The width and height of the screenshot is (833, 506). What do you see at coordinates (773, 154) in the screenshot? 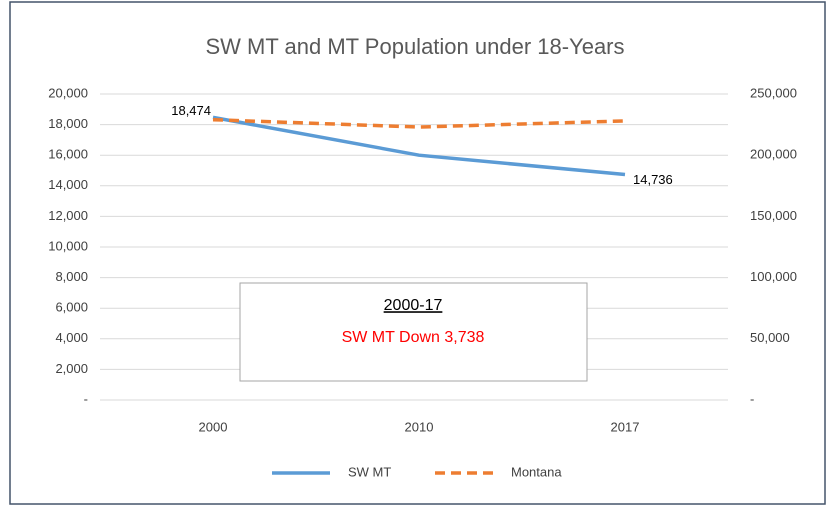
I see `y2-tick-label: 200,000` at bounding box center [773, 154].